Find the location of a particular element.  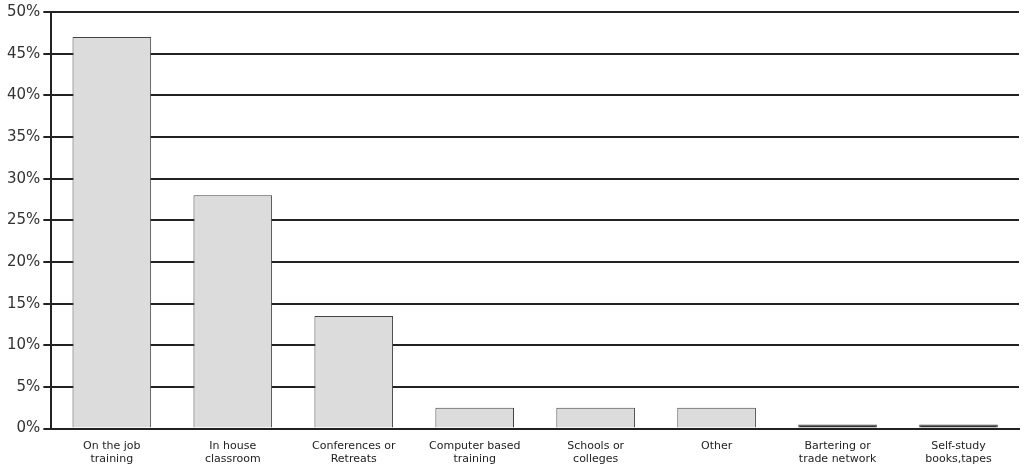

y-tick-label: 20% is located at coordinates (24, 260).